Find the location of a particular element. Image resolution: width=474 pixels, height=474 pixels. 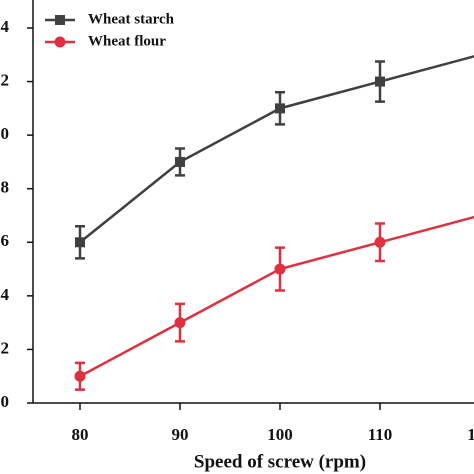

x-axis-label: Speed of screw (rpm) is located at coordinates (280, 461).